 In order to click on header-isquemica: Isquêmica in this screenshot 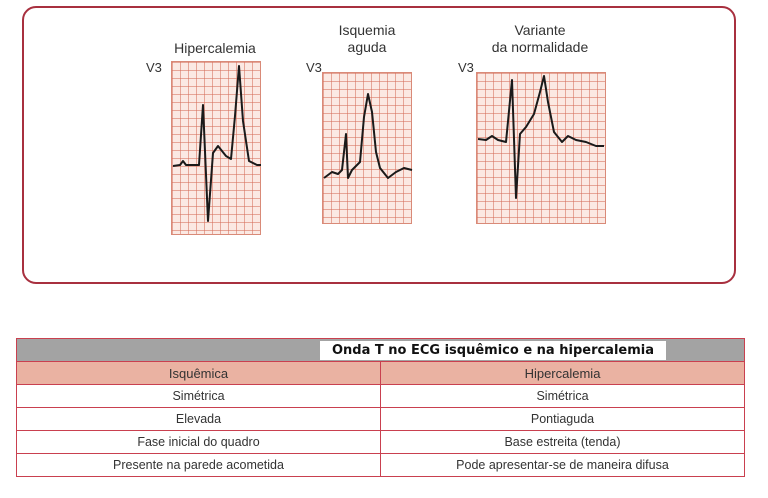, I will do `click(198, 373)`.